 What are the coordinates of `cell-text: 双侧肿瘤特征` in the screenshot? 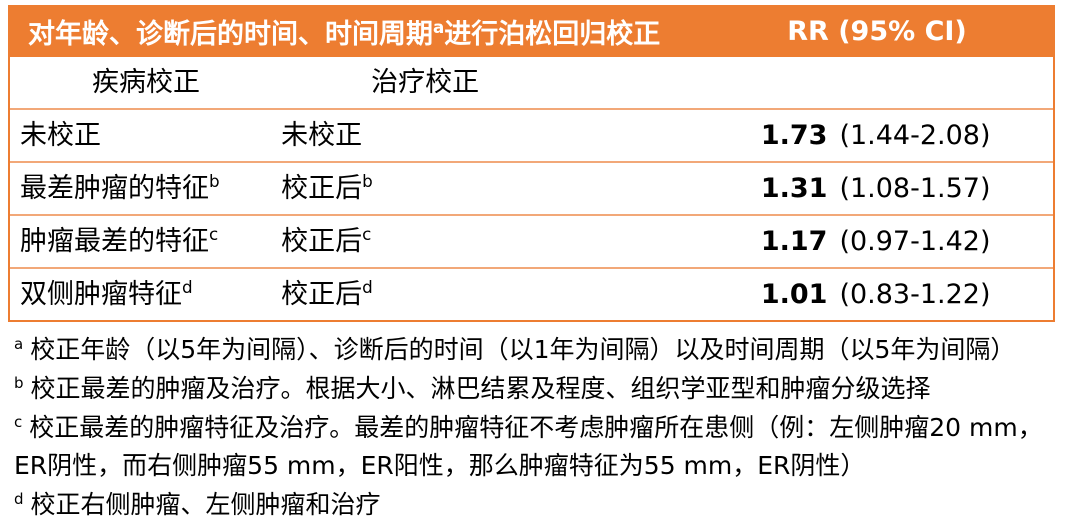 It's located at (101, 294).